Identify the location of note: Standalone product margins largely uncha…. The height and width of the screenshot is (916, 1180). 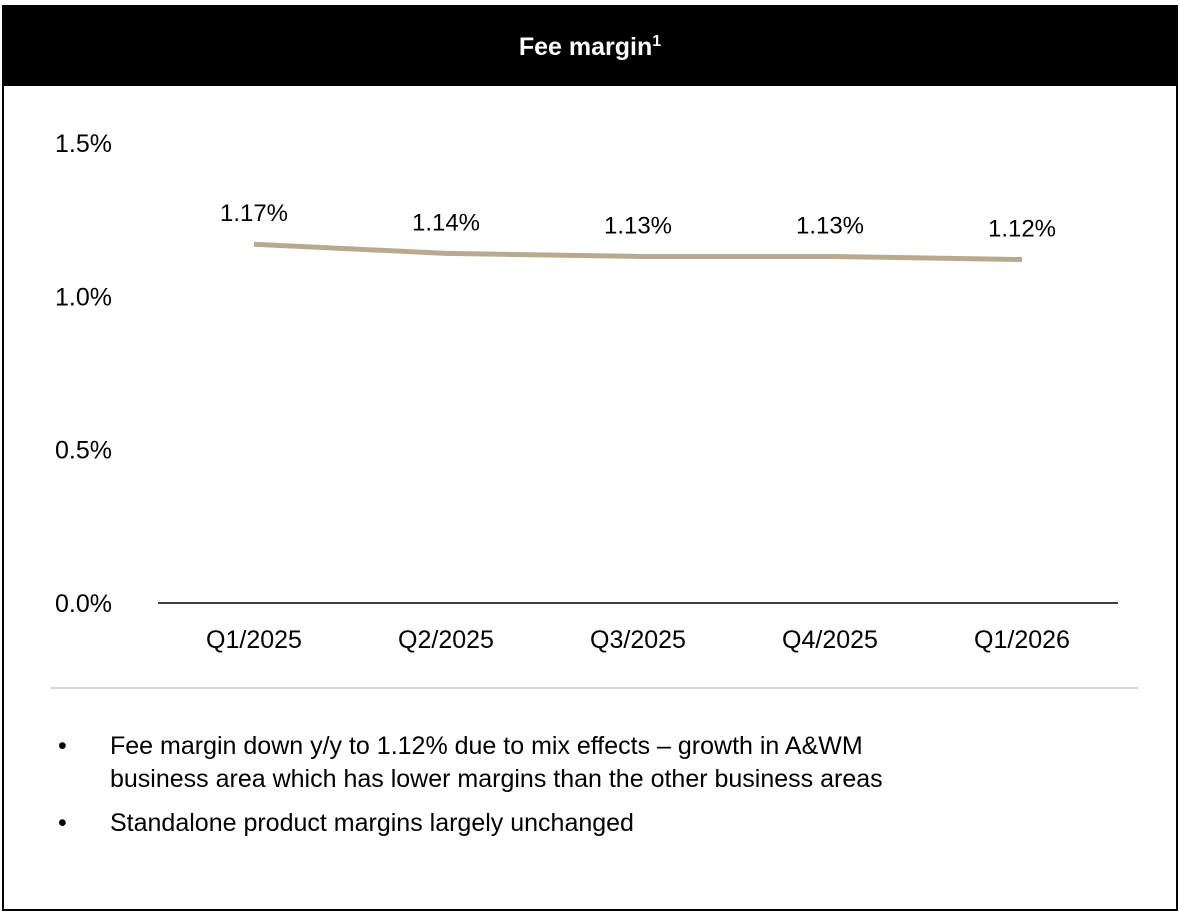
(372, 823).